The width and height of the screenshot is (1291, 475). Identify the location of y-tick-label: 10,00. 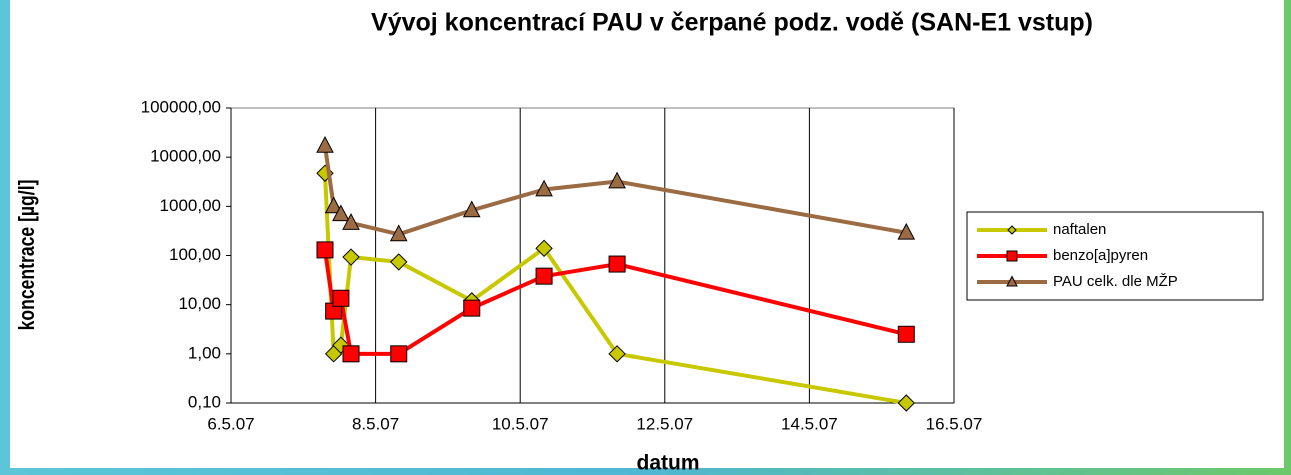
(199, 303).